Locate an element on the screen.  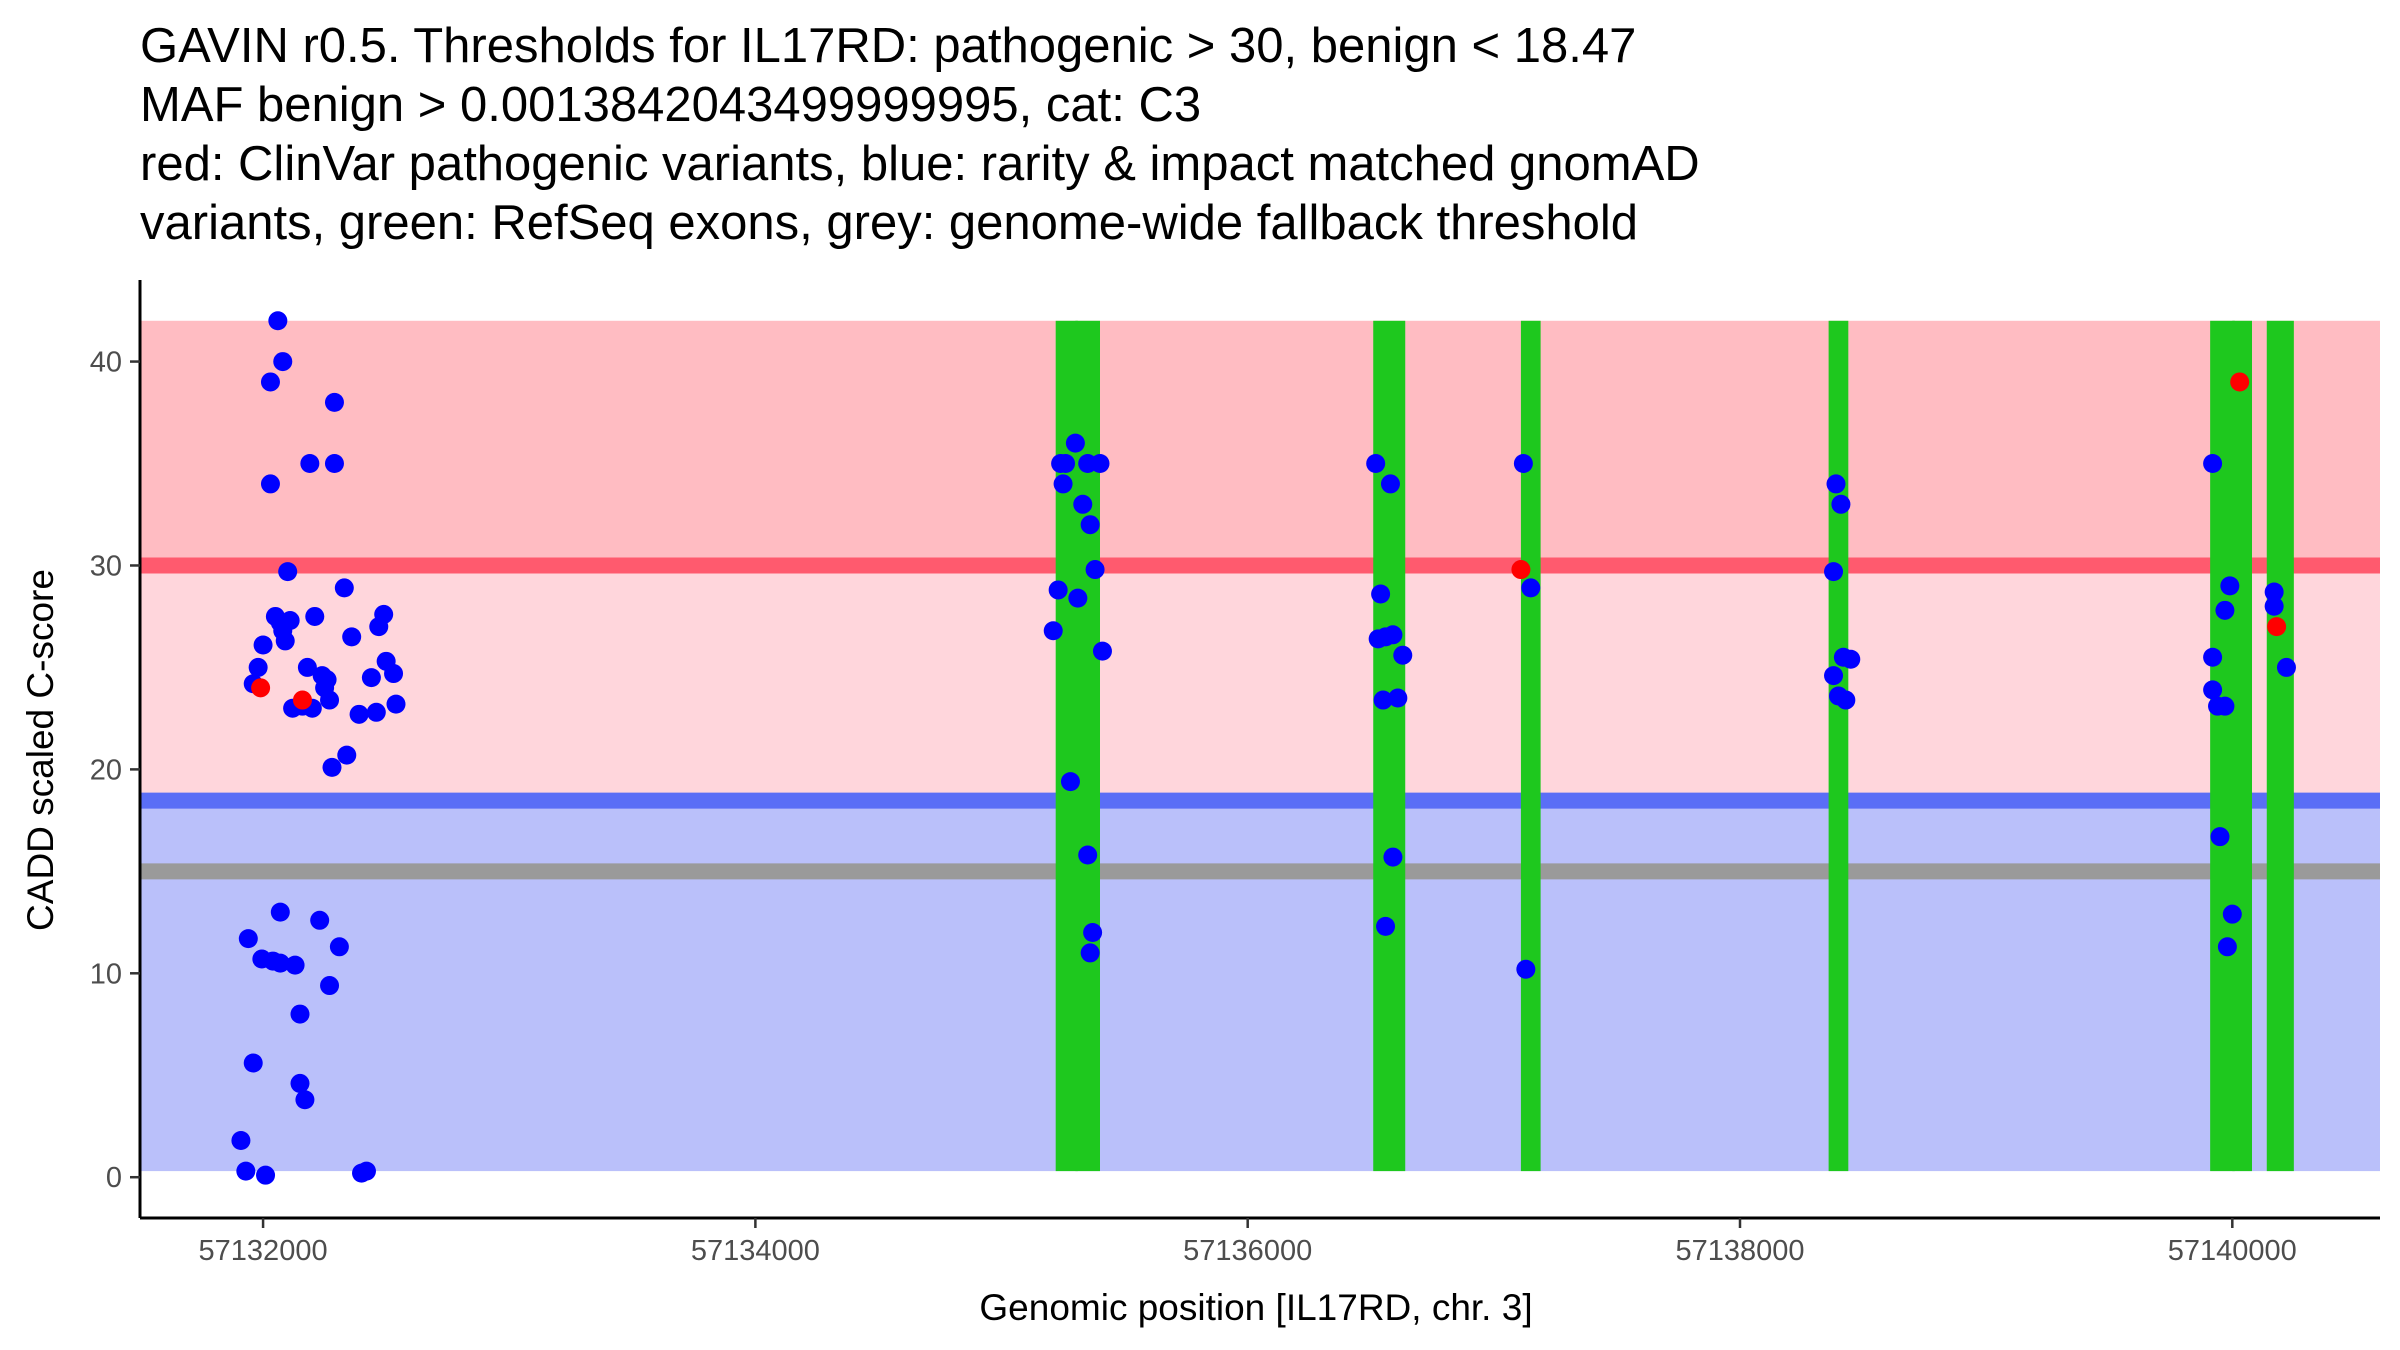
x-tick-label: 57136000 is located at coordinates (1247, 1251).